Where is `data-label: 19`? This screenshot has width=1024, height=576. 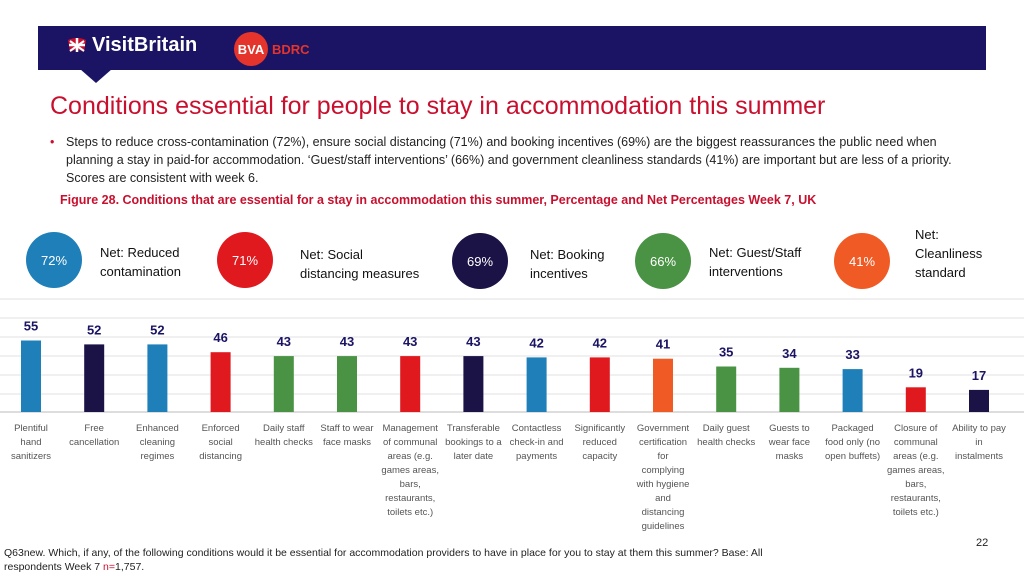 data-label: 19 is located at coordinates (916, 372).